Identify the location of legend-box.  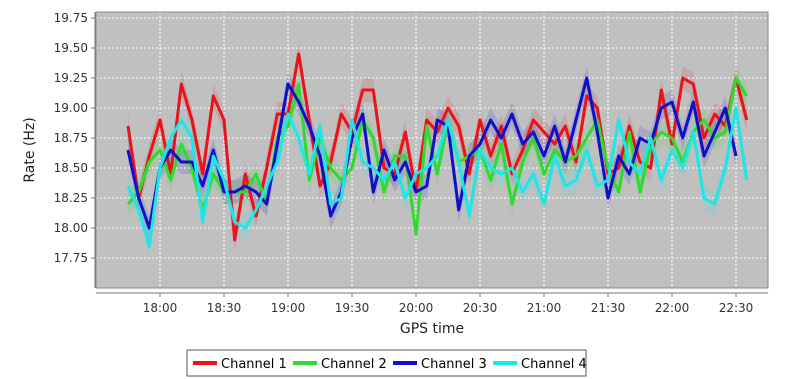
(386, 363).